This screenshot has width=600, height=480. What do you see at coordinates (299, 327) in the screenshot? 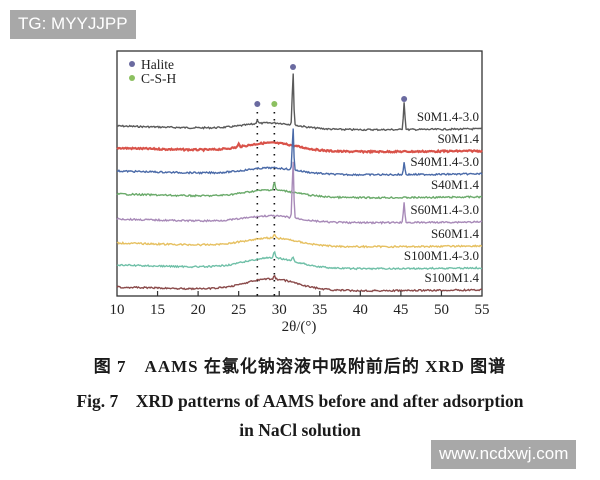
I see `x-axis-label: 2θ/(°)` at bounding box center [299, 327].